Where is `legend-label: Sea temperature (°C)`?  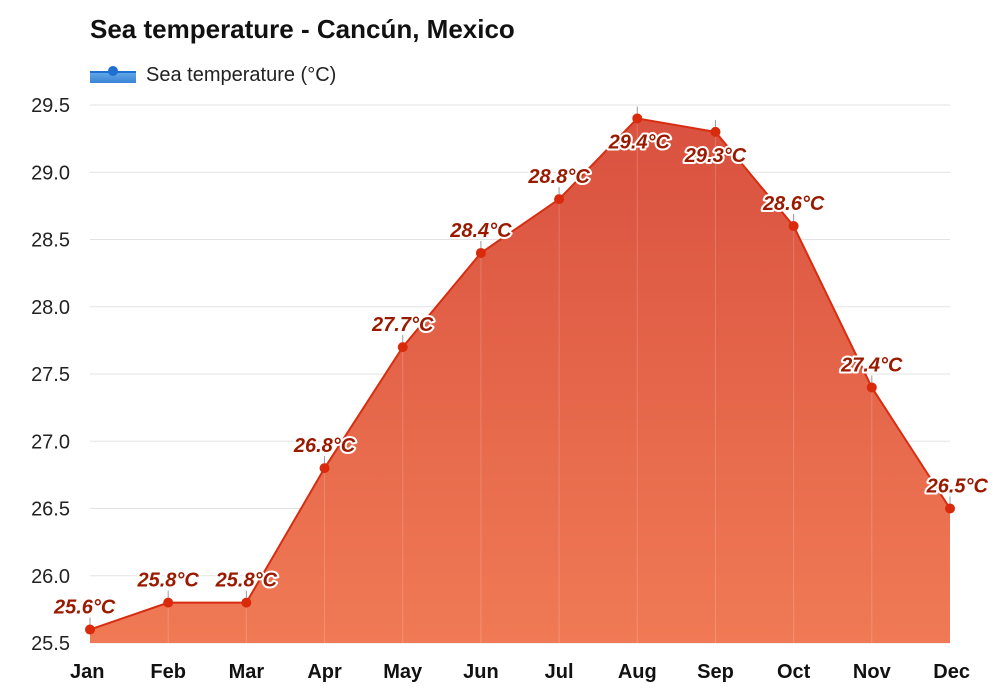 legend-label: Sea temperature (°C) is located at coordinates (241, 74).